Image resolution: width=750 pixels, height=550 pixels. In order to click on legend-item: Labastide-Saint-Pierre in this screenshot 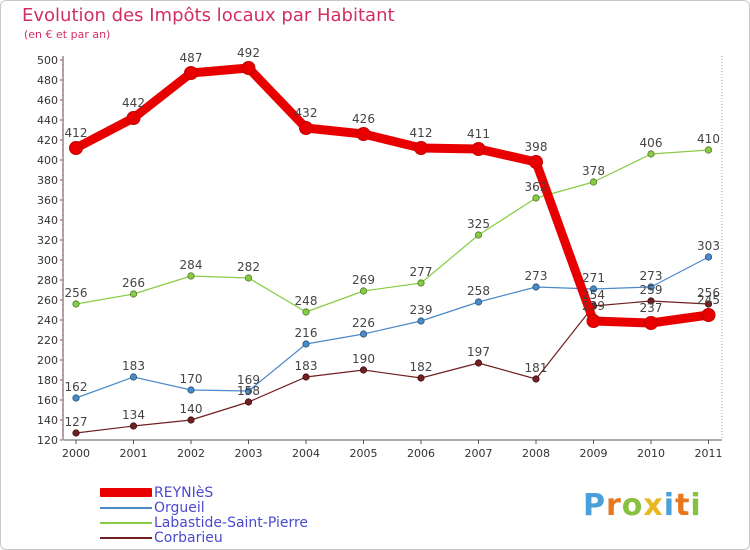, I will do `click(204, 523)`.